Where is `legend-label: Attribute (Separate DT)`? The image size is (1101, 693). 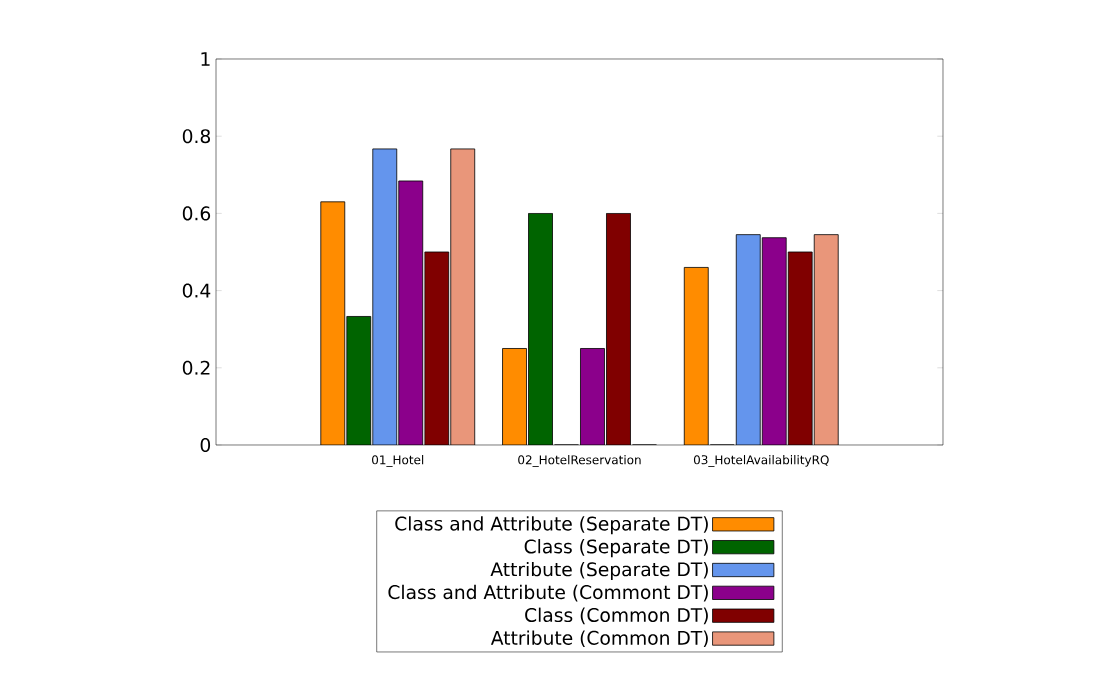
legend-label: Attribute (Separate DT) is located at coordinates (599, 570).